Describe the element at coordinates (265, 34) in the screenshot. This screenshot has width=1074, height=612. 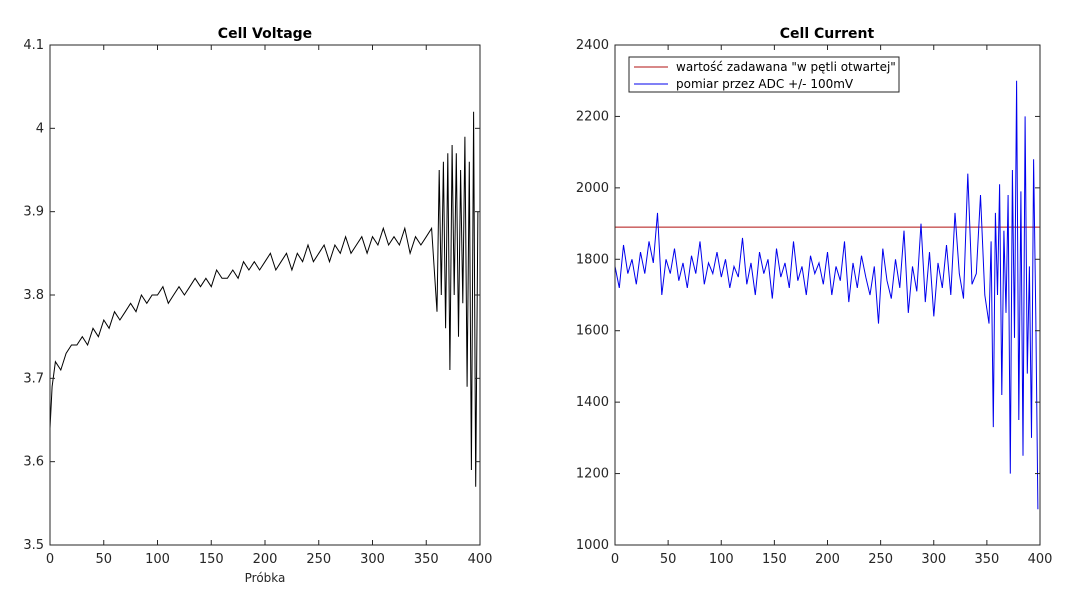
I see `voltage-chart-title: Cell Voltage` at that location.